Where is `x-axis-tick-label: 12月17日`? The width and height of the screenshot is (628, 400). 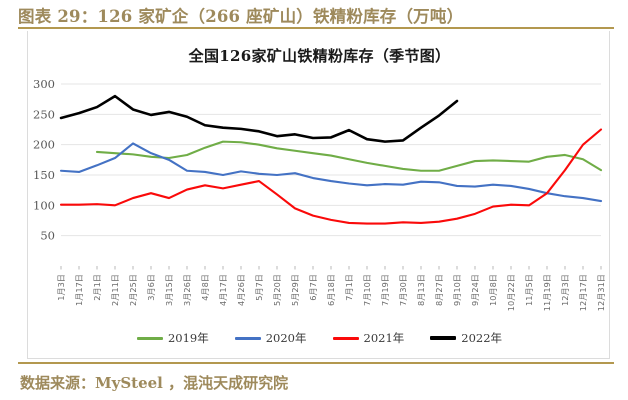 x-axis-tick-label: 12月17日 is located at coordinates (583, 292).